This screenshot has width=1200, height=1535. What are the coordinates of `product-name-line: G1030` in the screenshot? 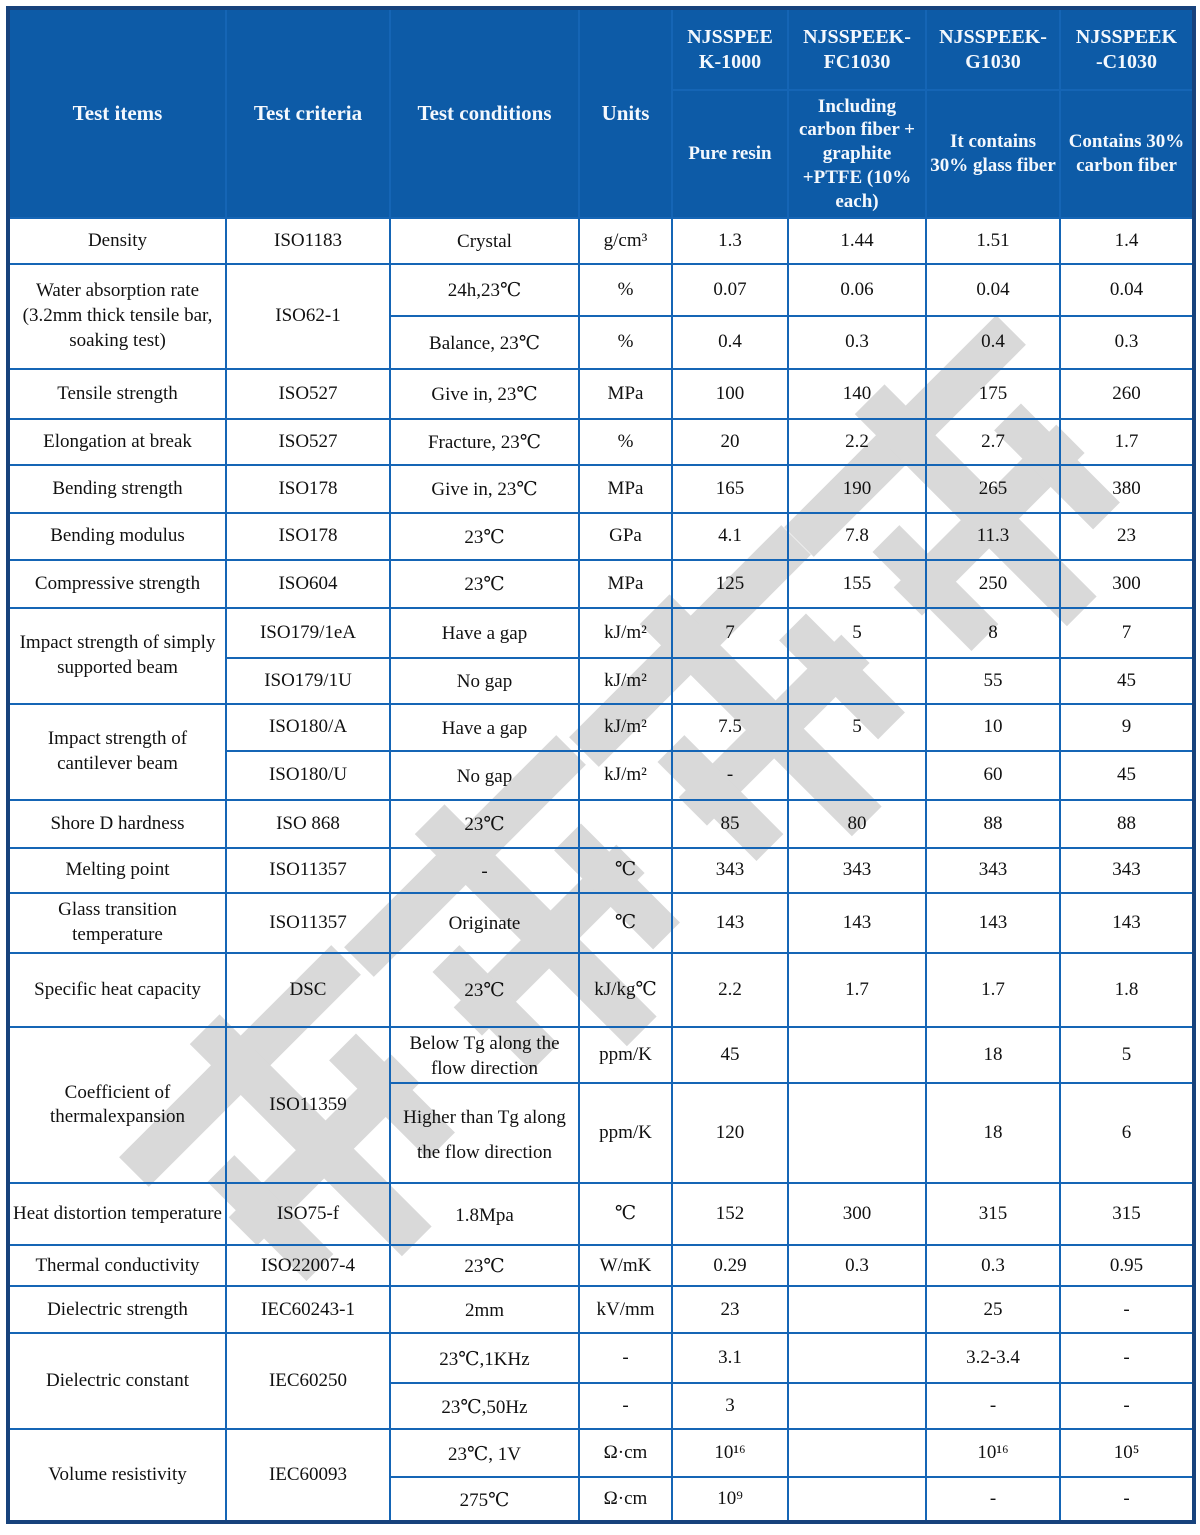 It's located at (993, 61).